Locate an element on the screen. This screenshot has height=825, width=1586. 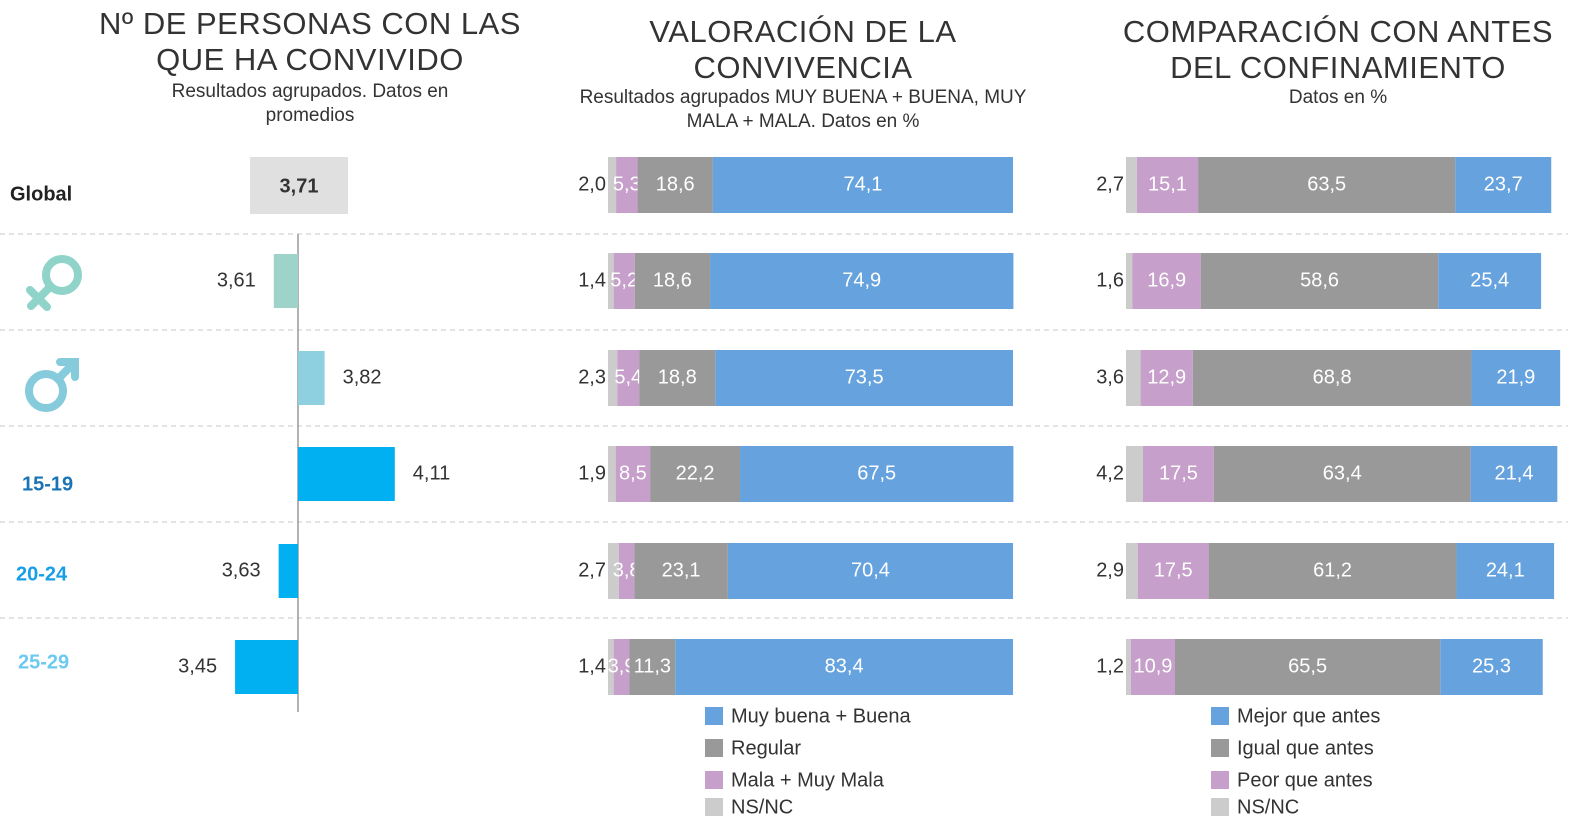
category-label: Global is located at coordinates (41, 194).